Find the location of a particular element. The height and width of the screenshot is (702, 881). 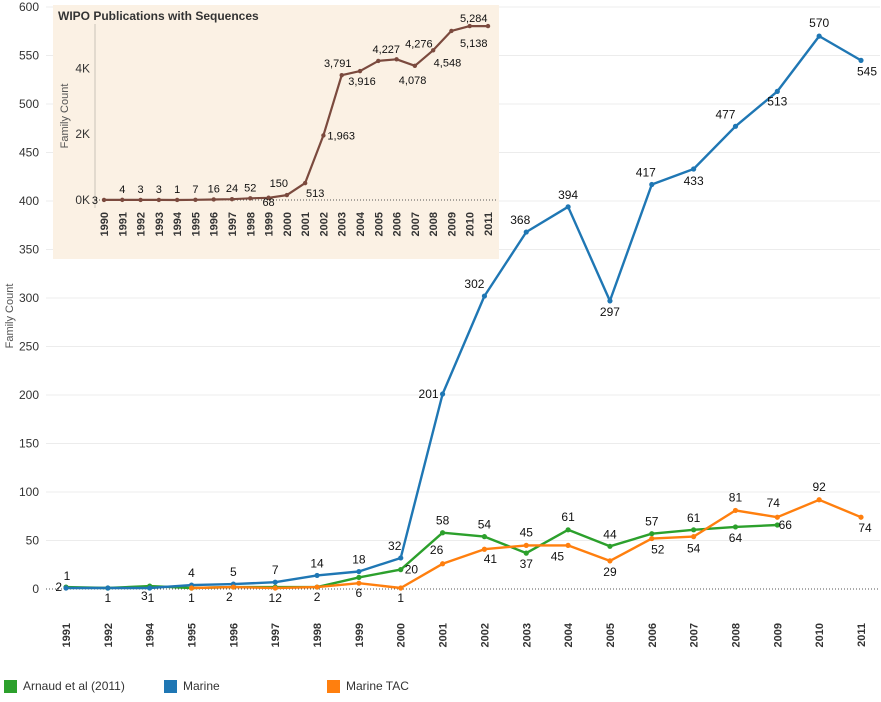

inset-data-label: 24 is located at coordinates (232, 189).